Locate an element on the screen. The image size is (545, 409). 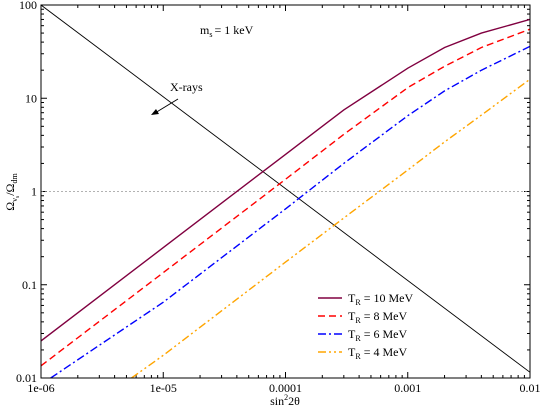
xrays-arrow is located at coordinates (166, 106).